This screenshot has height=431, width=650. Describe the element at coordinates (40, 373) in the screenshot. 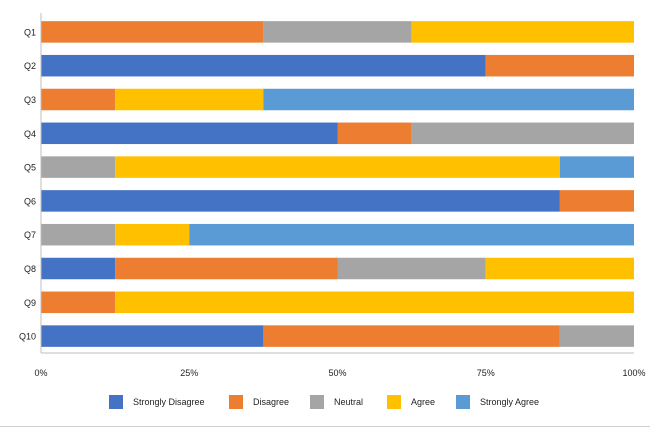

I see `x-tick-label: 0%` at that location.